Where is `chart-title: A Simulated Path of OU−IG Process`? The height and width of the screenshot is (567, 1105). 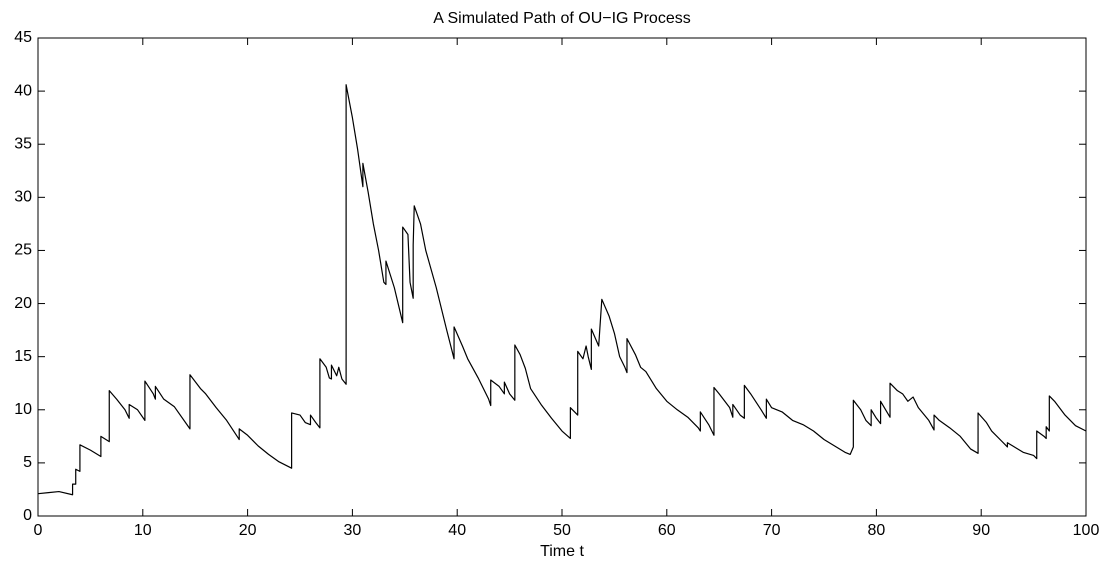
chart-title: A Simulated Path of OU−IG Process is located at coordinates (561, 18).